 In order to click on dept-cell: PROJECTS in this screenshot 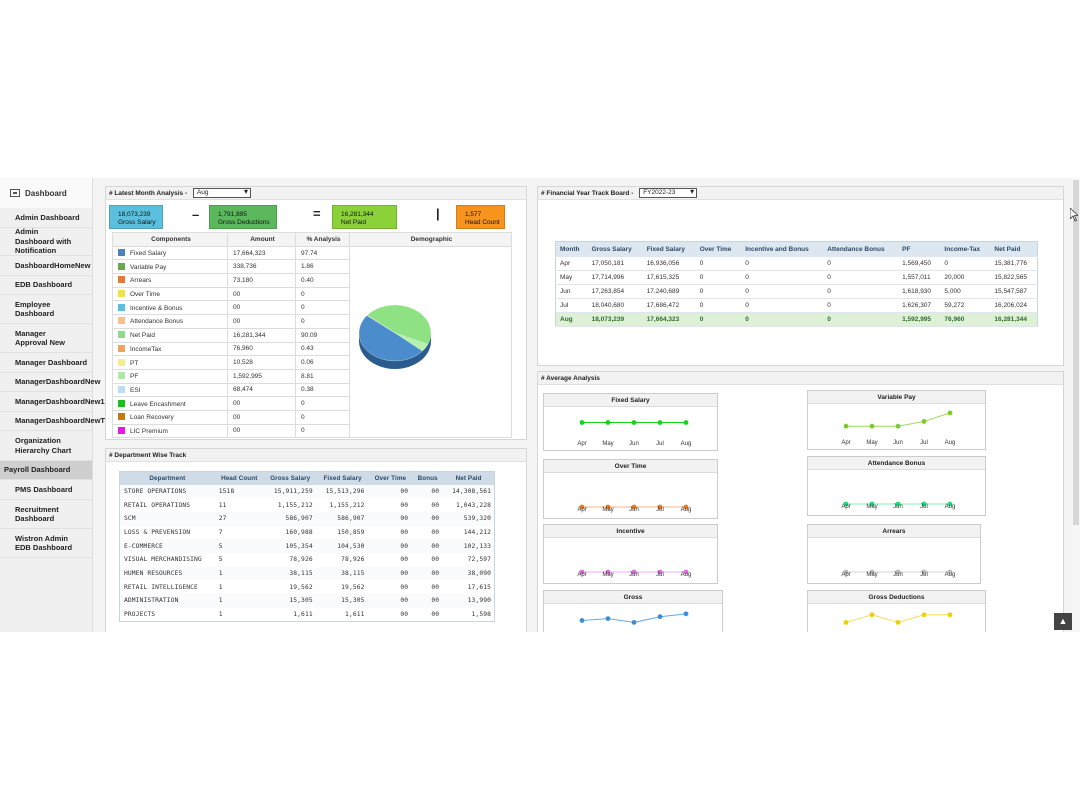, I will do `click(140, 614)`.